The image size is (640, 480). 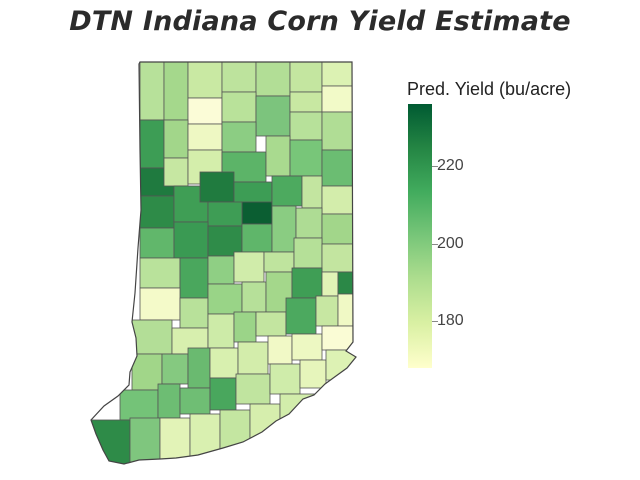 What do you see at coordinates (320, 21) in the screenshot?
I see `map-title: DTN Indiana Corn Yield Estimate` at bounding box center [320, 21].